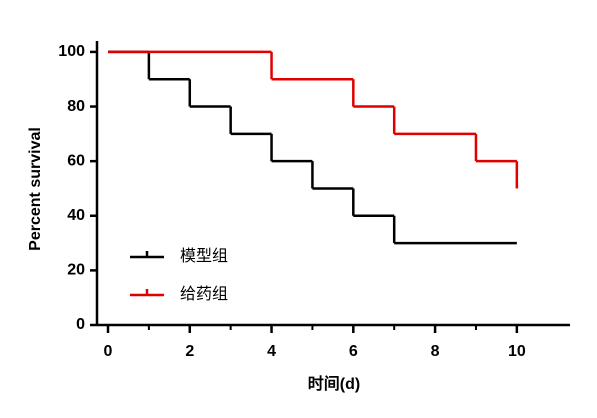  What do you see at coordinates (189, 351) in the screenshot?
I see `x-tick-label: 2` at bounding box center [189, 351].